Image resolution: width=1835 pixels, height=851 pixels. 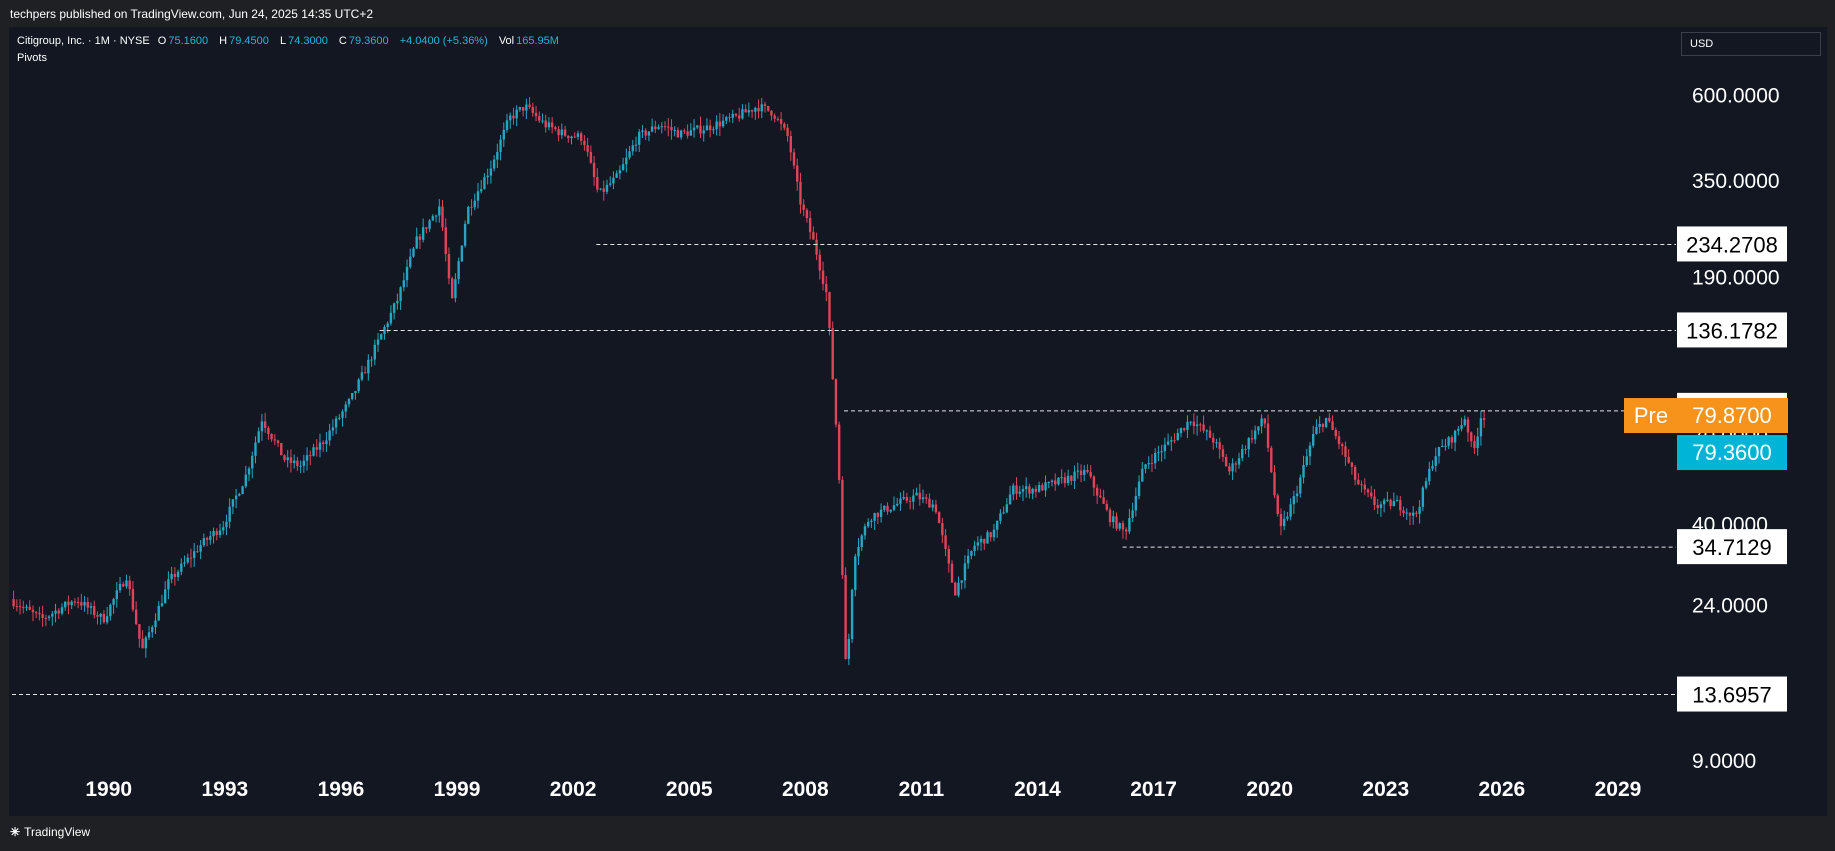 I want to click on pivot-label-box, so click(x=1732, y=547).